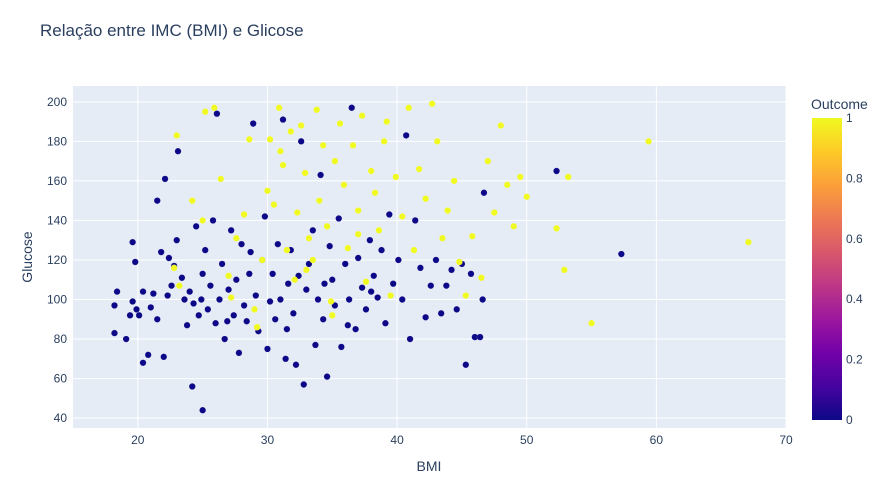  I want to click on y-tick-label: 60, so click(61, 379).